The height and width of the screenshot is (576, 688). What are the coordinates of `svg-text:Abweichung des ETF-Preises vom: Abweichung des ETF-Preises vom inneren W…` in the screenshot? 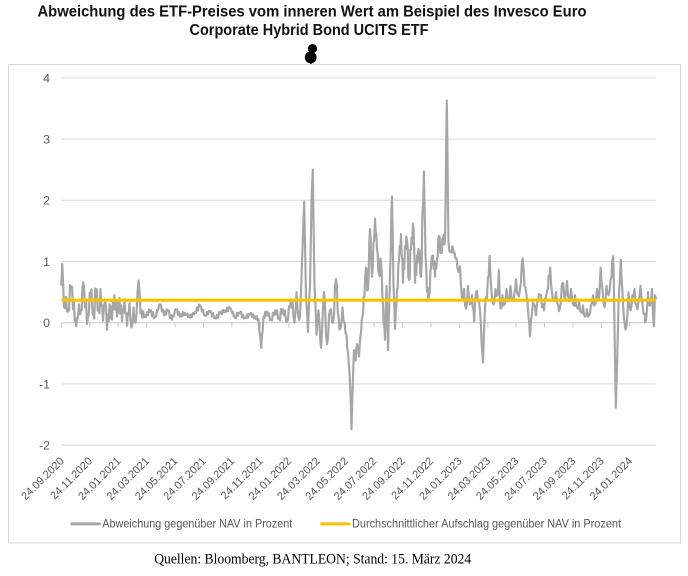 It's located at (312, 12).